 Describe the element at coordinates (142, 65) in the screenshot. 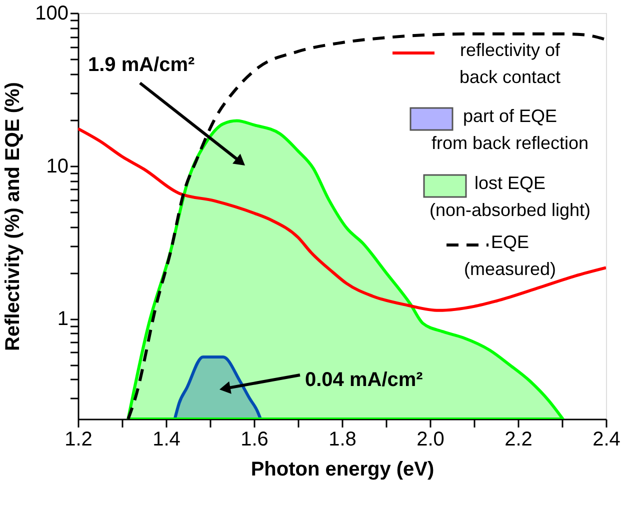

I see `annotation: 1.9 mA/cm²` at that location.